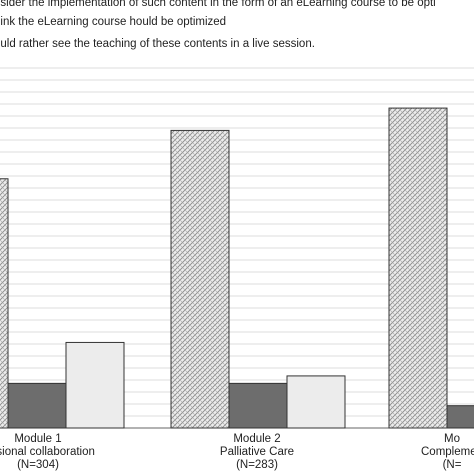 Image resolution: width=474 pixels, height=474 pixels. Describe the element at coordinates (452, 439) in the screenshot. I see `x-tick-label-line: Mo` at that location.